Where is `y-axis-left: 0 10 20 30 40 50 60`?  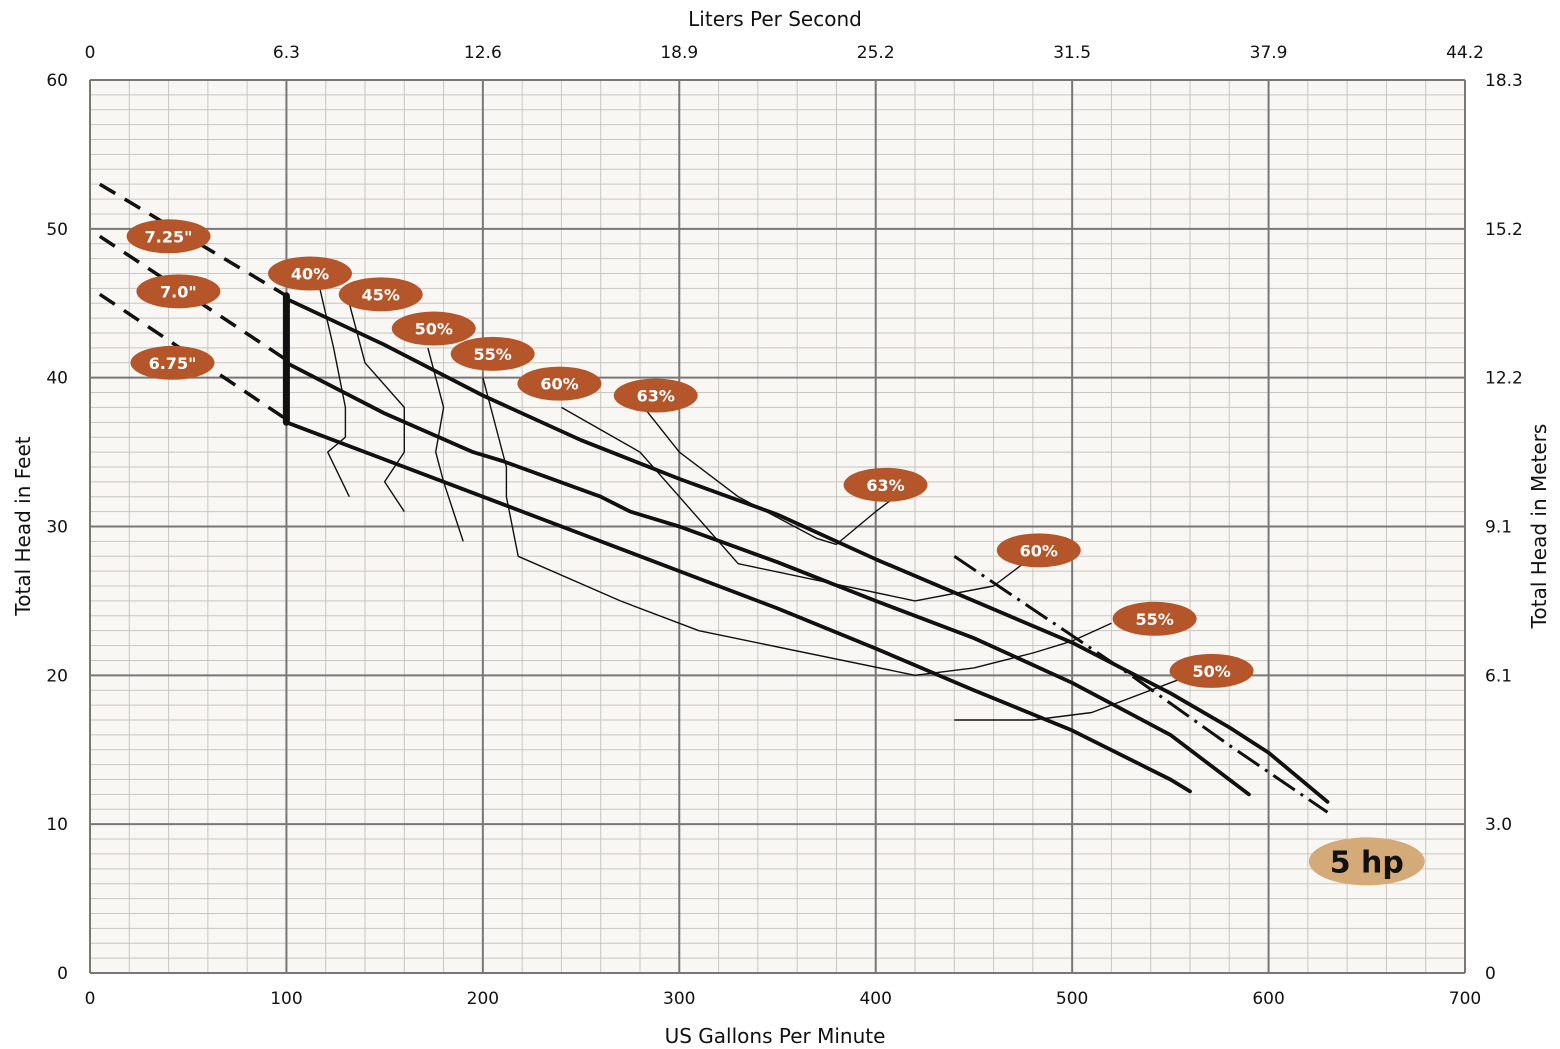
y-axis-left: 0 10 20 30 40 50 60 is located at coordinates (57, 527).